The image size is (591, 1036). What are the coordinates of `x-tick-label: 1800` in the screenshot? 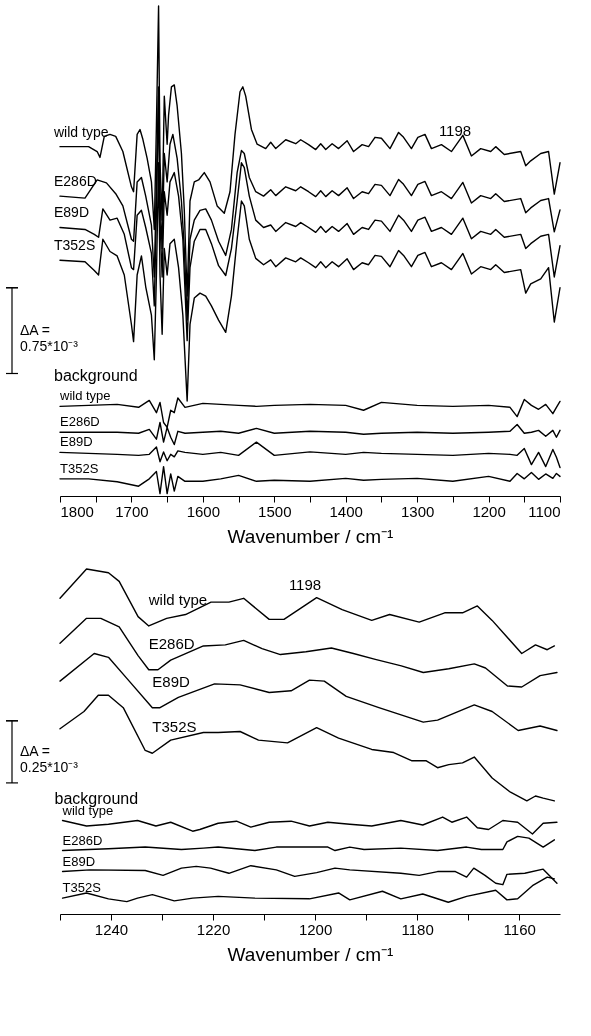 It's located at (77, 511).